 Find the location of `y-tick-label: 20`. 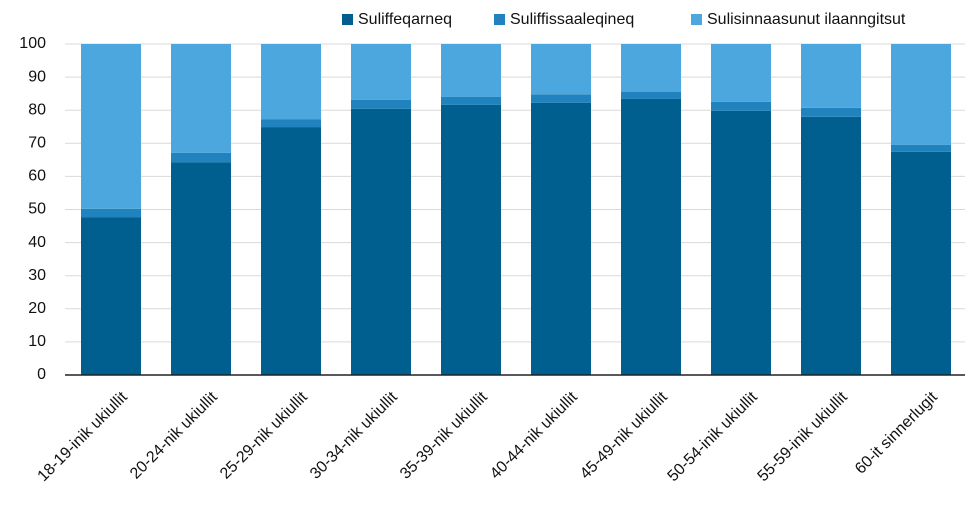

y-tick-label: 20 is located at coordinates (37, 308).